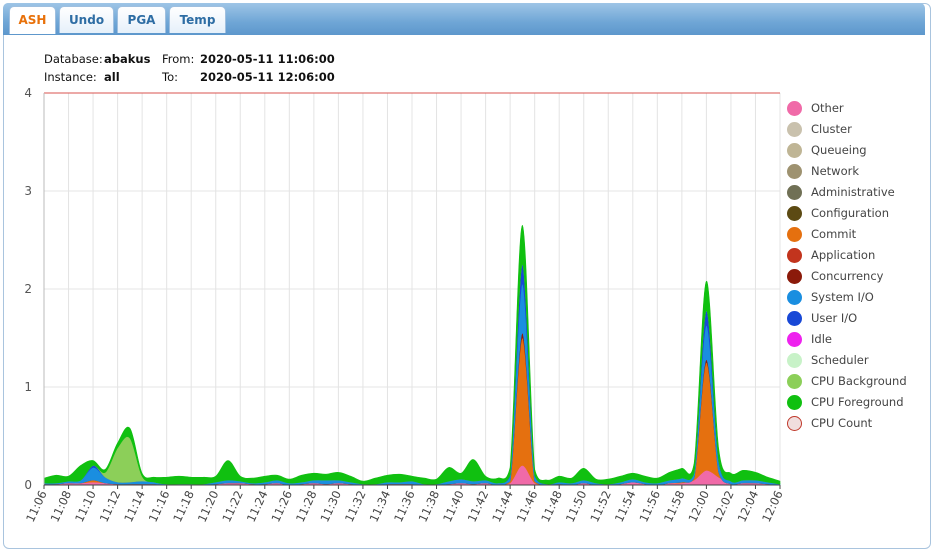  Describe the element at coordinates (827, 108) in the screenshot. I see `legend-label: Other` at that location.